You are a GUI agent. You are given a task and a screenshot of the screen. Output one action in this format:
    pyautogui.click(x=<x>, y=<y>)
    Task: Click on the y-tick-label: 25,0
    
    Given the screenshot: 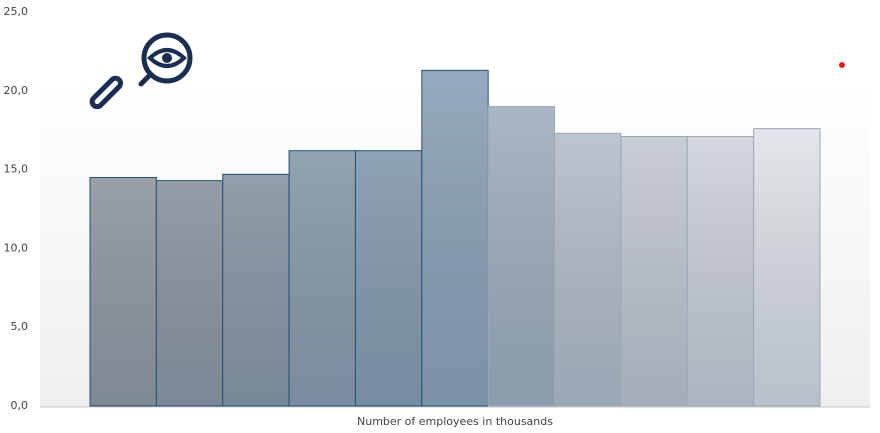 What is the action you would take?
    pyautogui.click(x=16, y=11)
    